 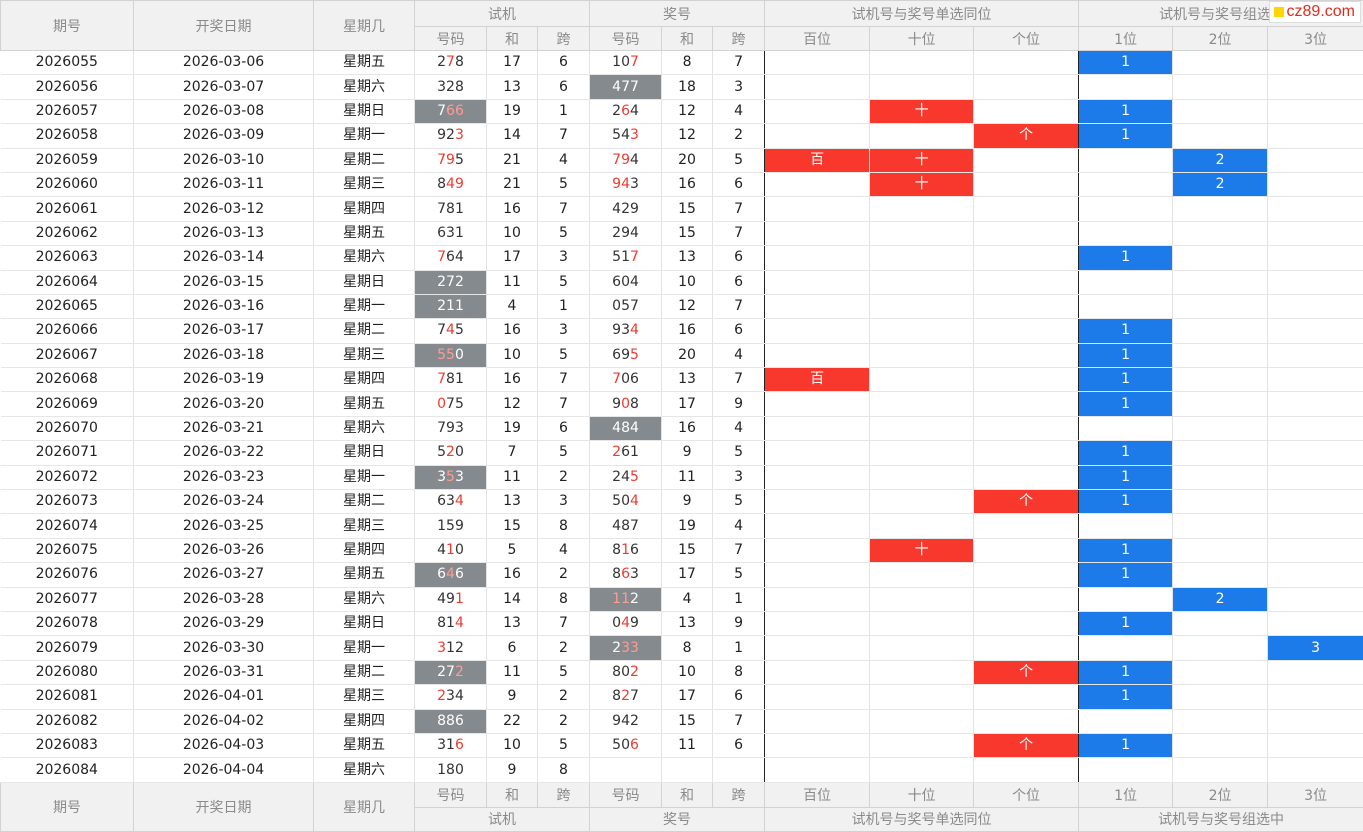 What do you see at coordinates (738, 721) in the screenshot?
I see `draw-span-text: 7` at bounding box center [738, 721].